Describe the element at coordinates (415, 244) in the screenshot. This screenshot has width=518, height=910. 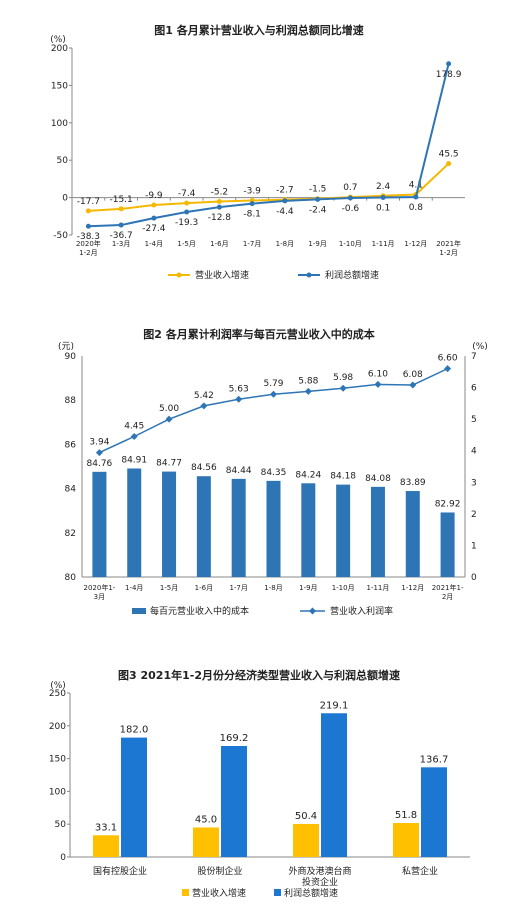
I see `chart1-x-tick-label: 1-12月` at that location.